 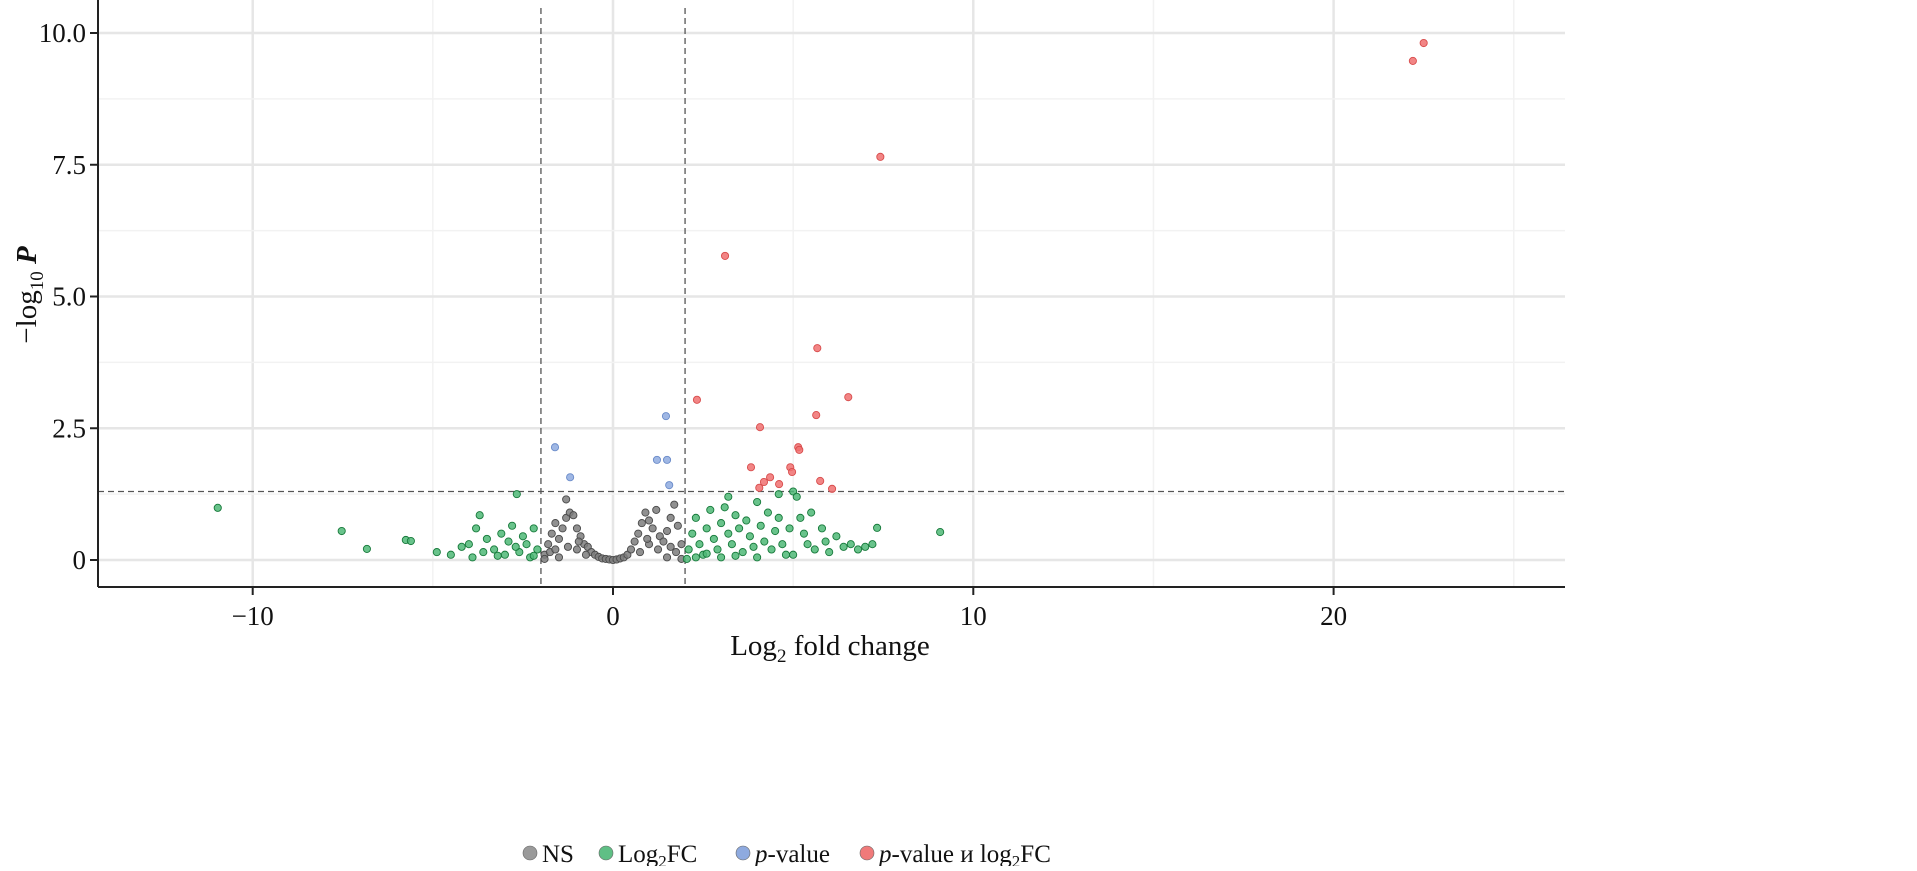 I want to click on legend-label-log2fc: Log2FC, so click(x=657, y=853).